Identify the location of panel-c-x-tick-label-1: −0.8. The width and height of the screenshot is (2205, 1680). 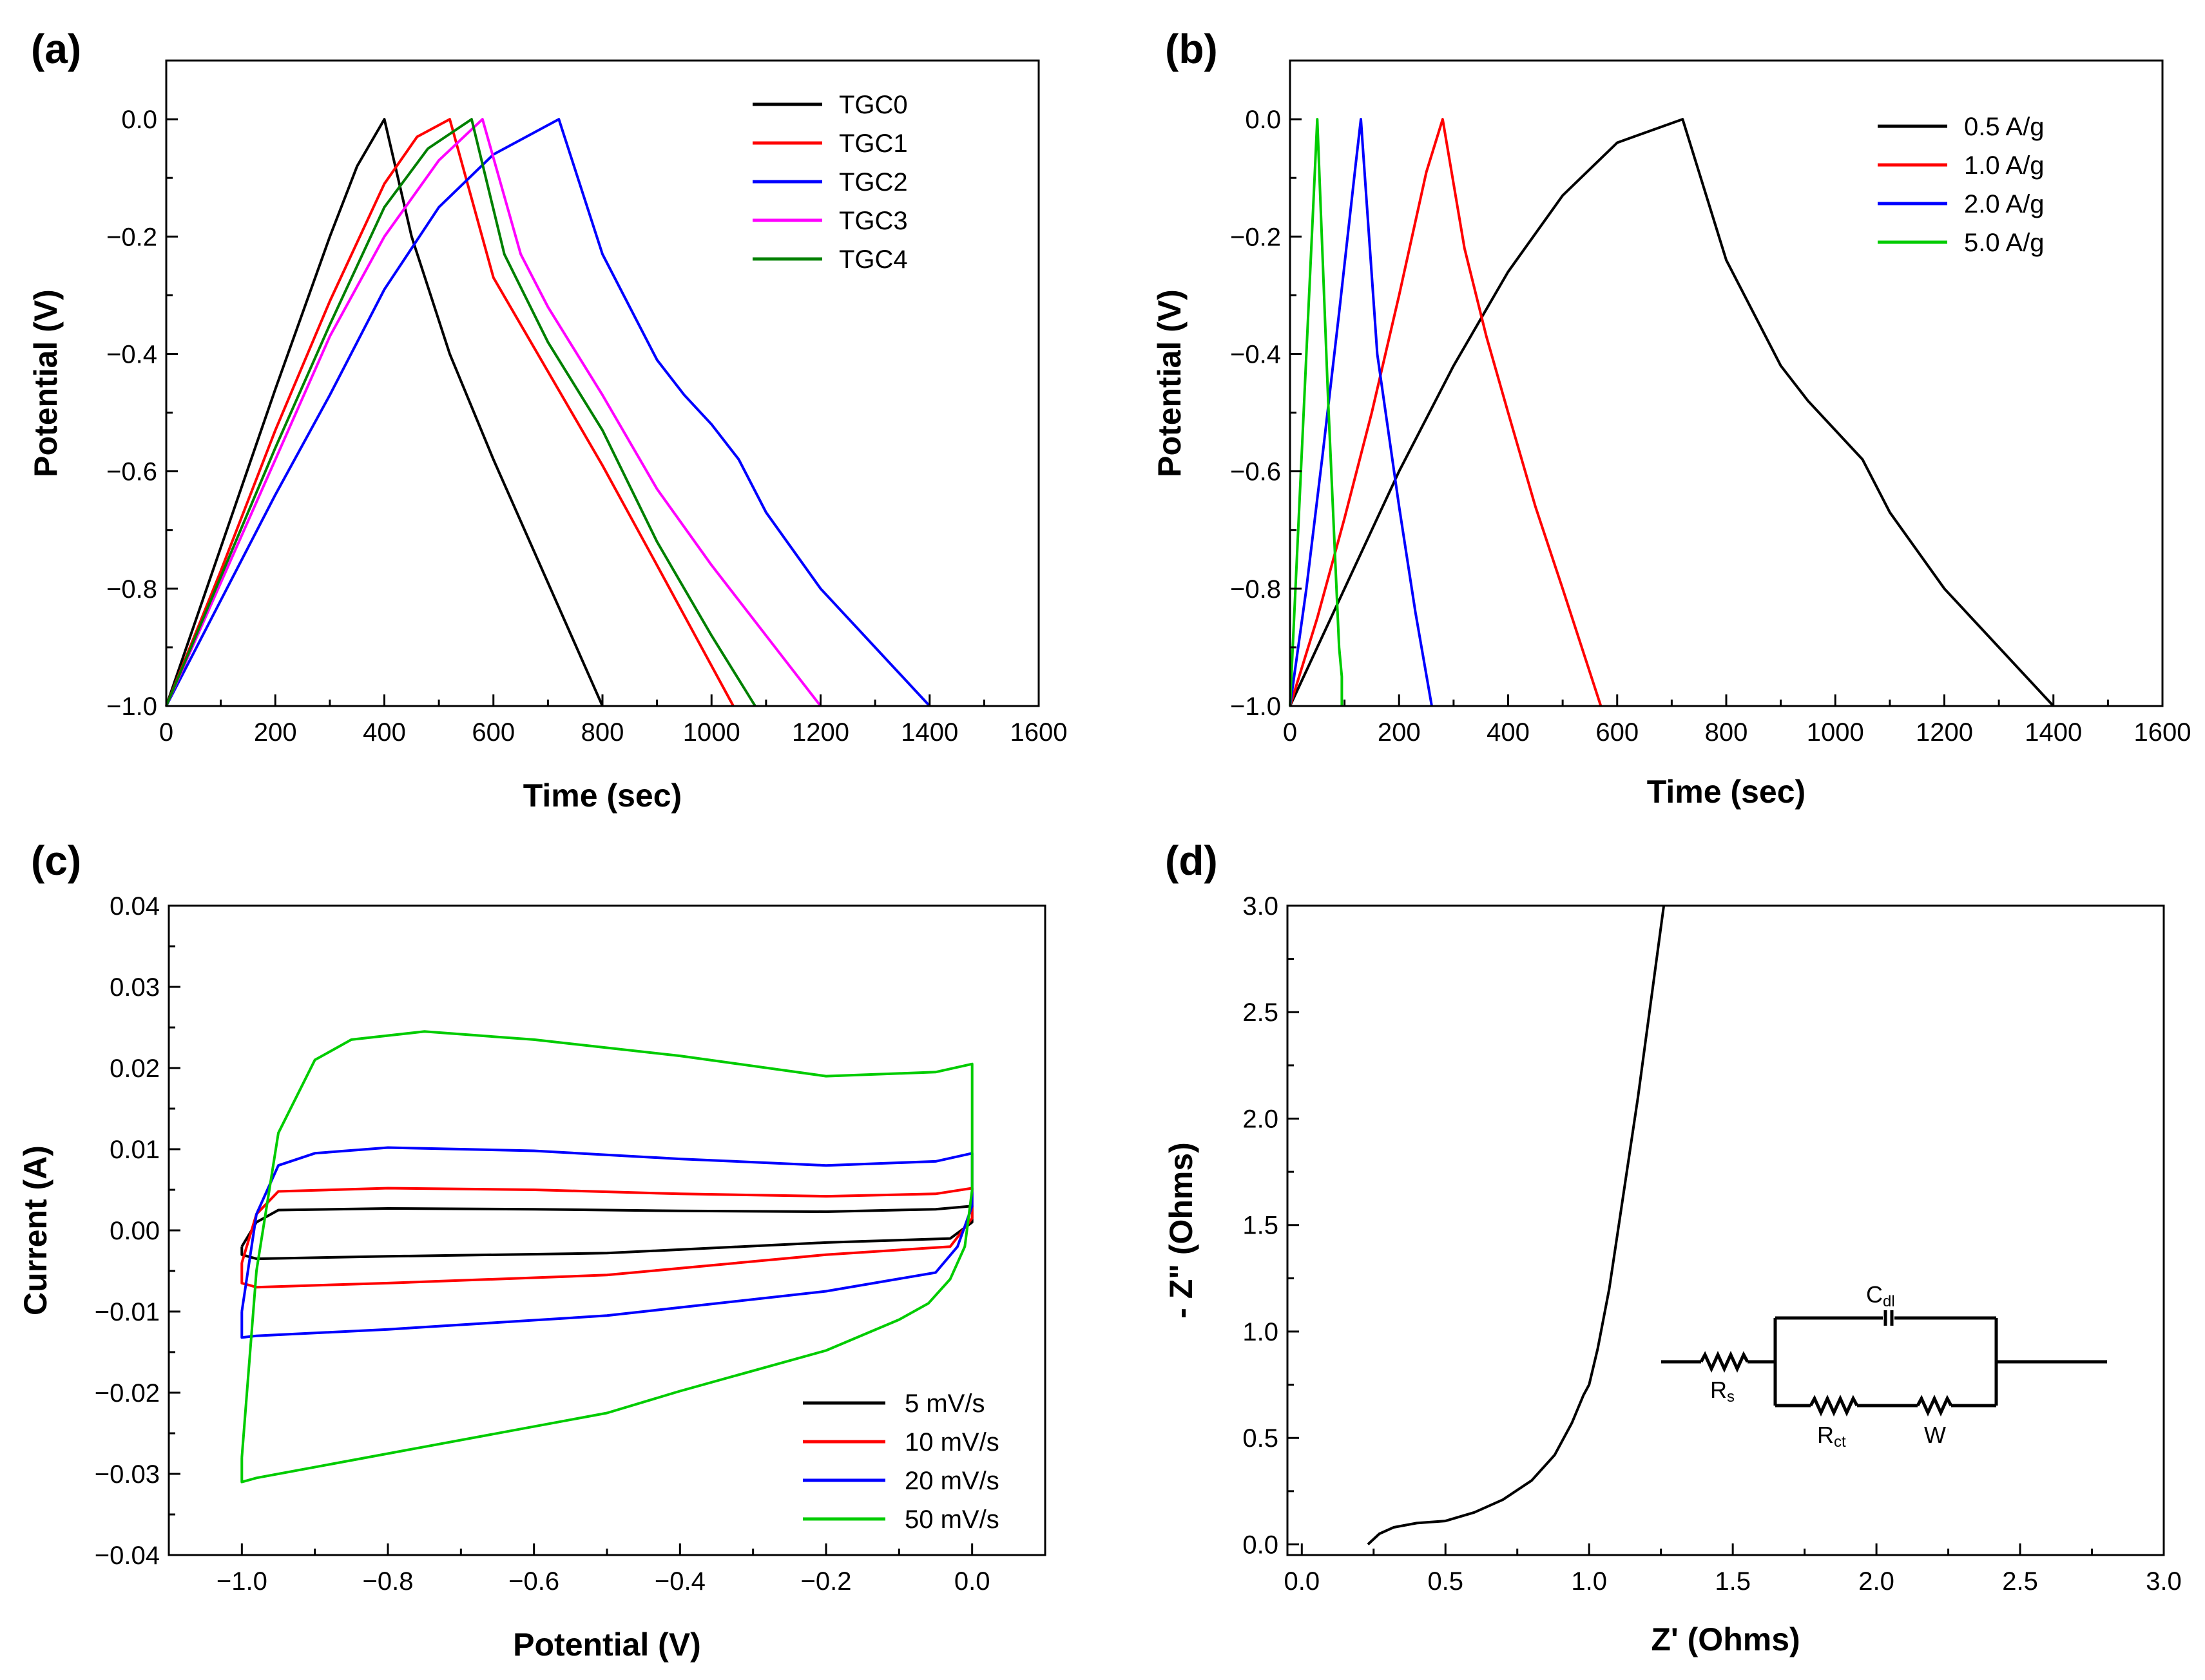
(388, 1581).